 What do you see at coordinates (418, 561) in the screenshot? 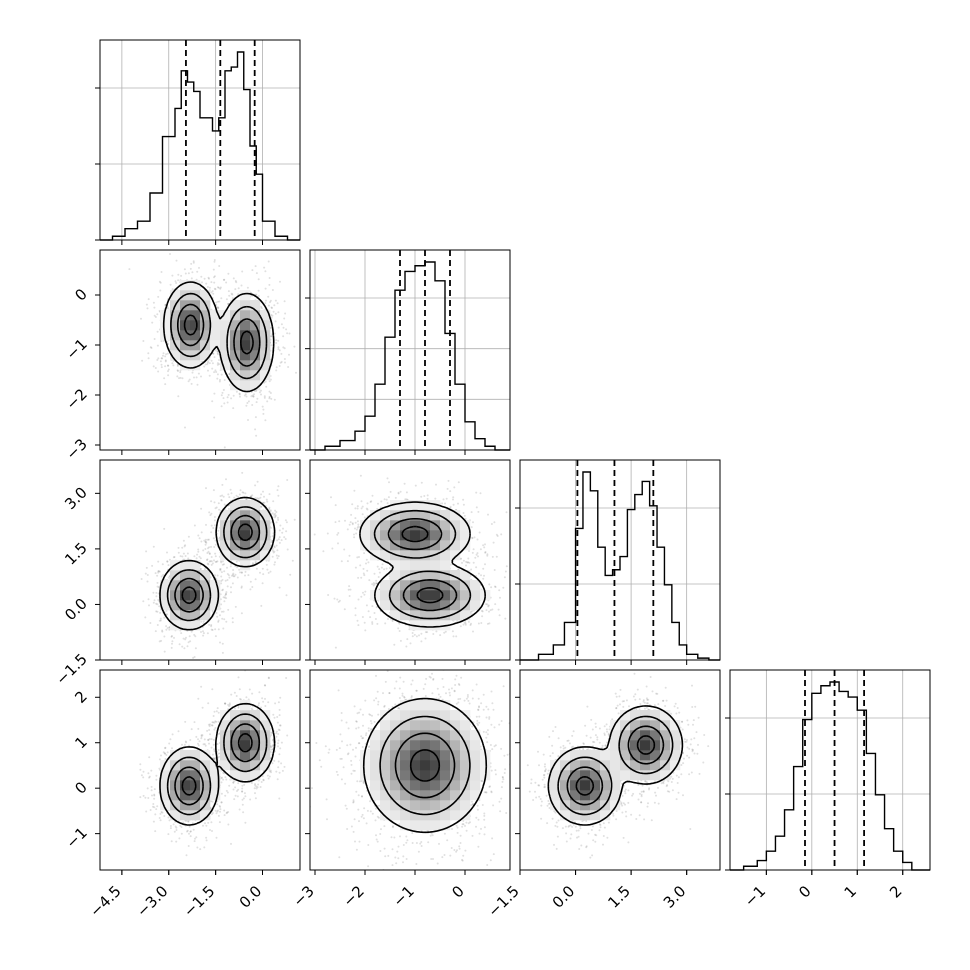
I see `panel-content` at bounding box center [418, 561].